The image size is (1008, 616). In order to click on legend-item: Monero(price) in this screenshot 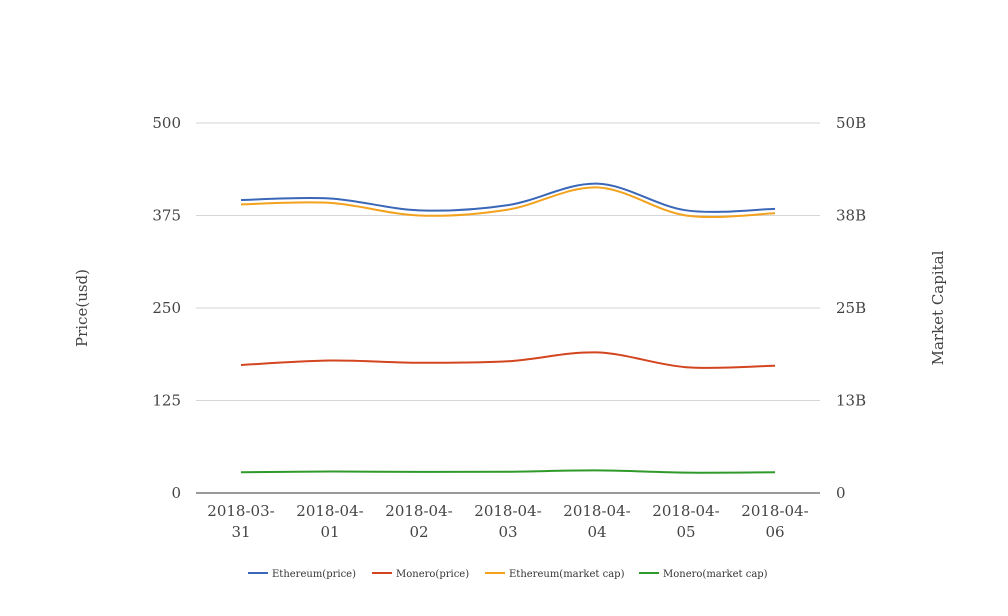, I will do `click(420, 574)`.